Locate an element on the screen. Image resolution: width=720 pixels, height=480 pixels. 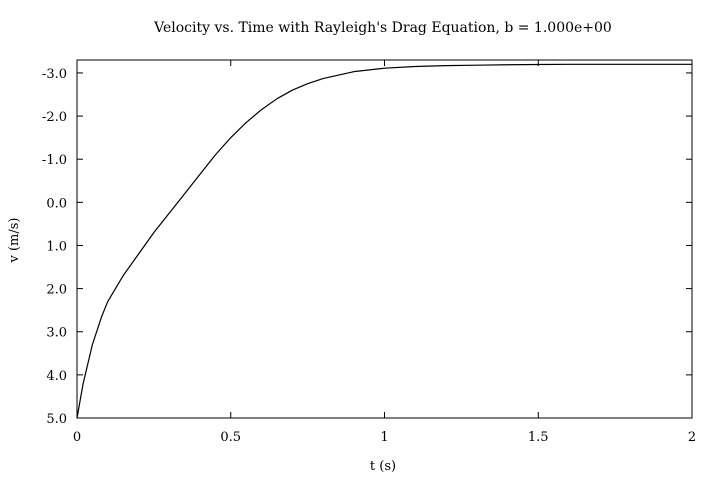
y-tick-labels: -3.0 -2.0 -1.0 0.0 1.0 2.0 3.0 4.0 5.0 is located at coordinates (54, 247).